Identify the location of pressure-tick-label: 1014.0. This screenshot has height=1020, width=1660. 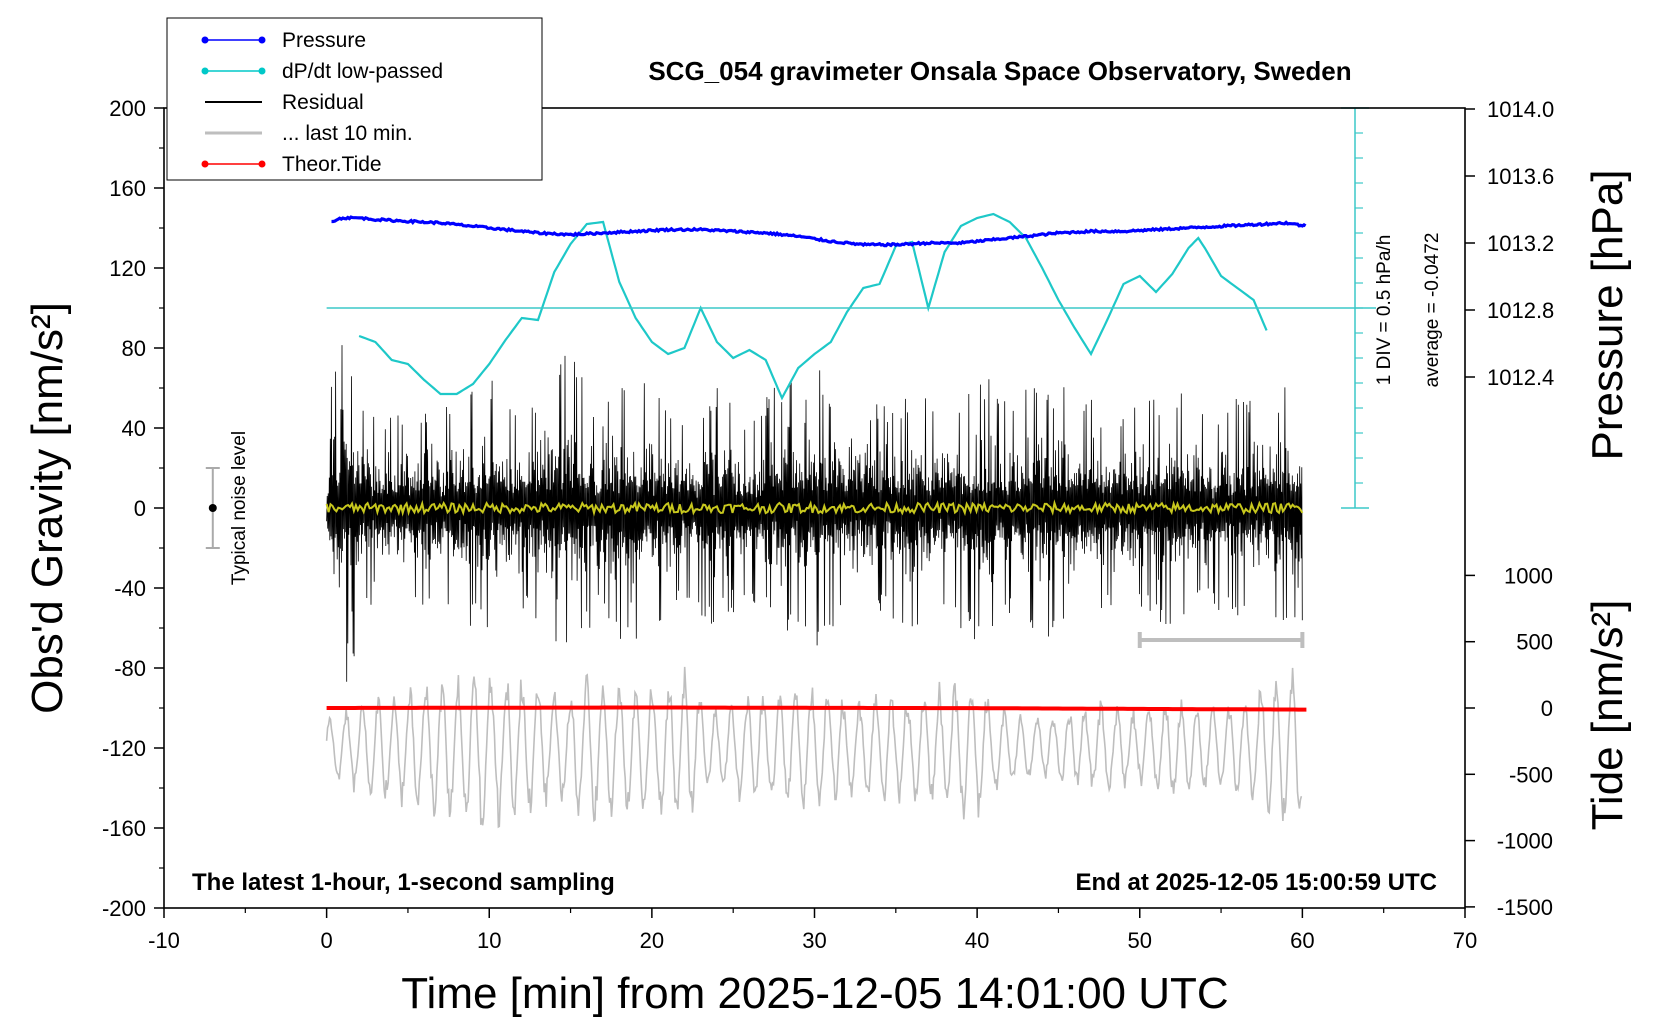
(1520, 109).